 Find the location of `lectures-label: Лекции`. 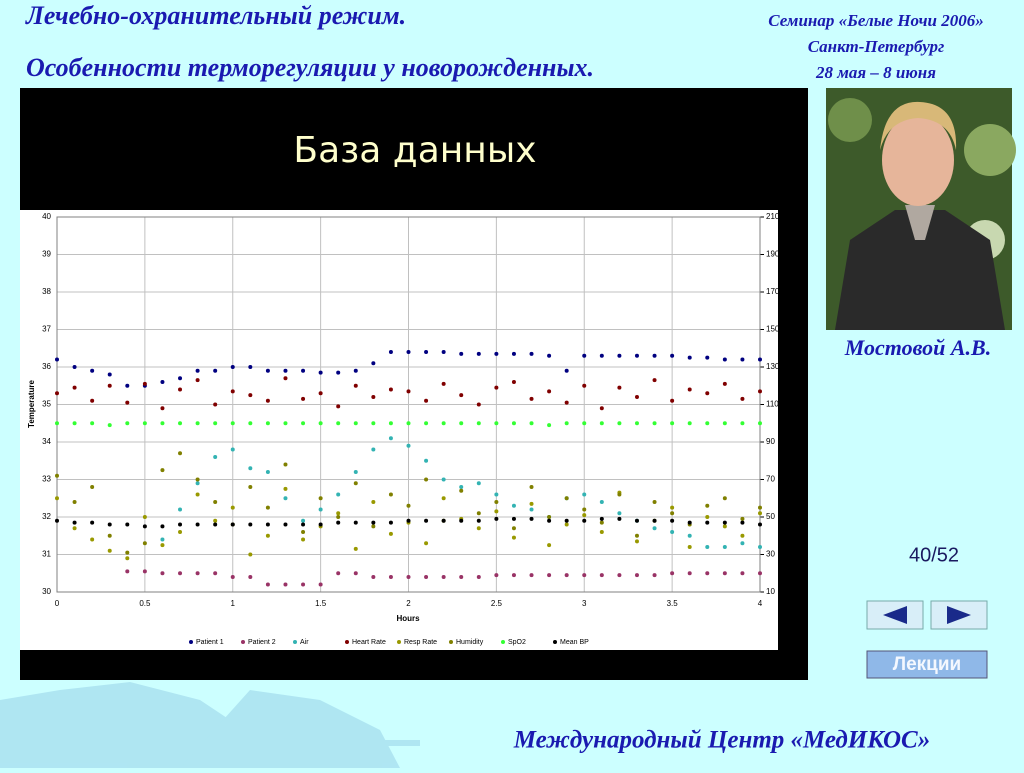

lectures-label: Лекции is located at coordinates (927, 664).